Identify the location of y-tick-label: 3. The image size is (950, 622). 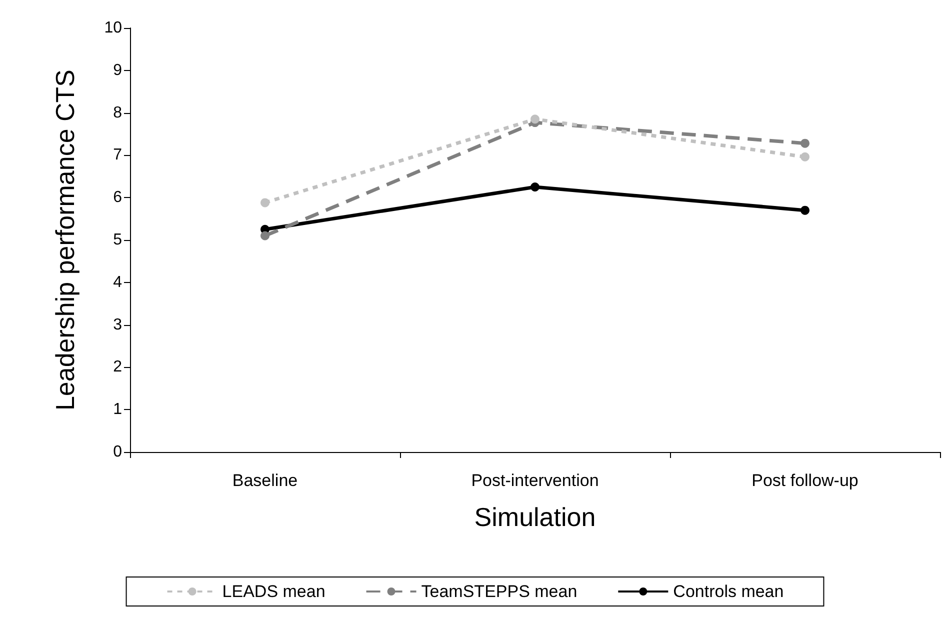
(117, 325).